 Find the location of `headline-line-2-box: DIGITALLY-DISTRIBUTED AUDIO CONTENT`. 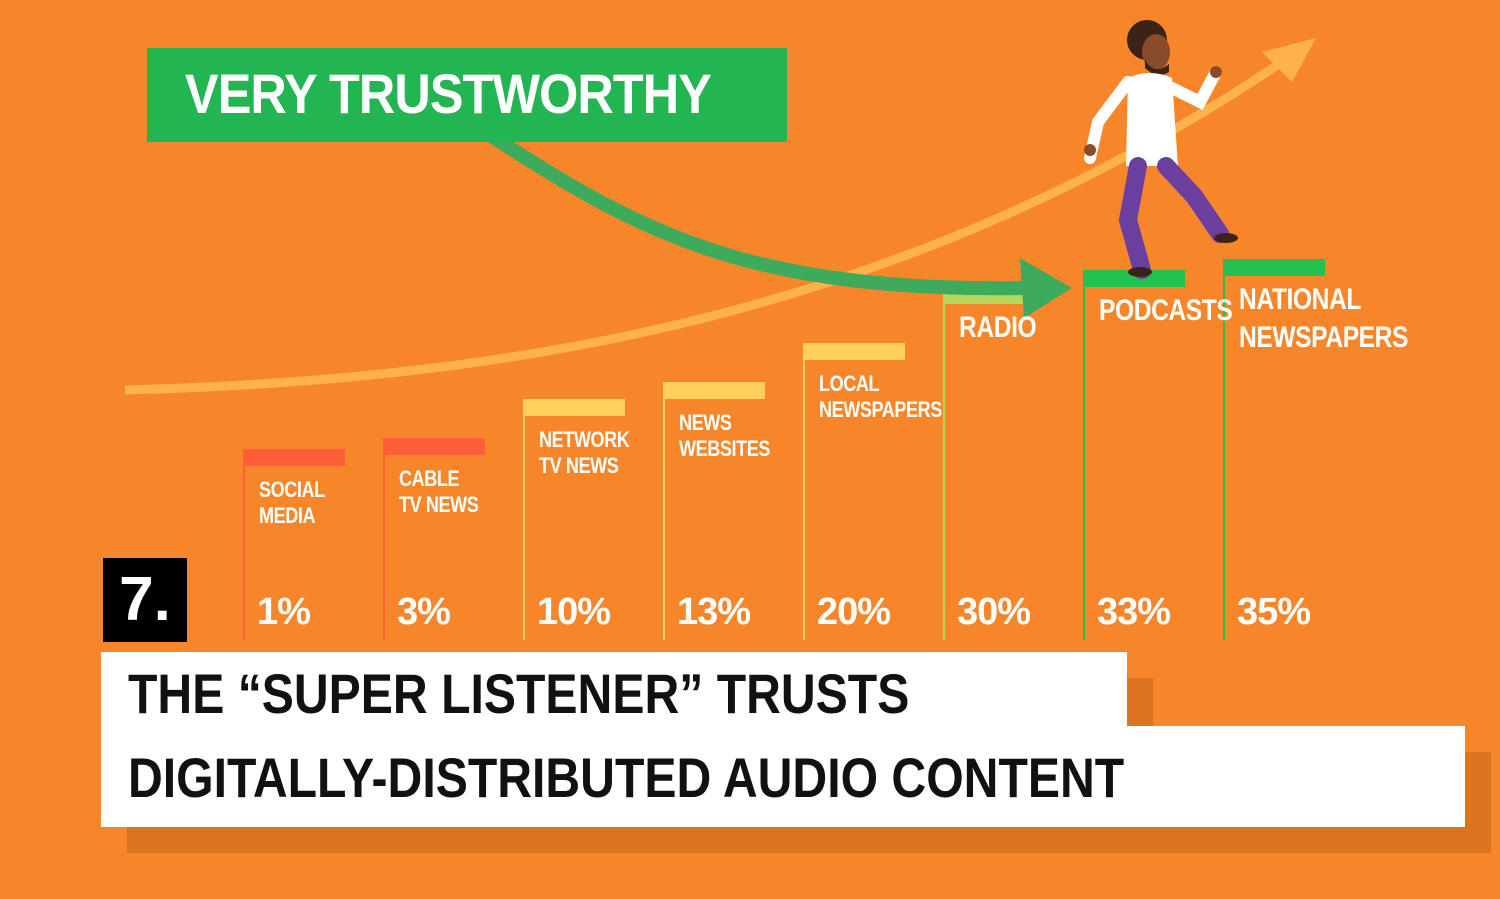

headline-line-2-box: DIGITALLY-DISTRIBUTED AUDIO CONTENT is located at coordinates (783, 776).